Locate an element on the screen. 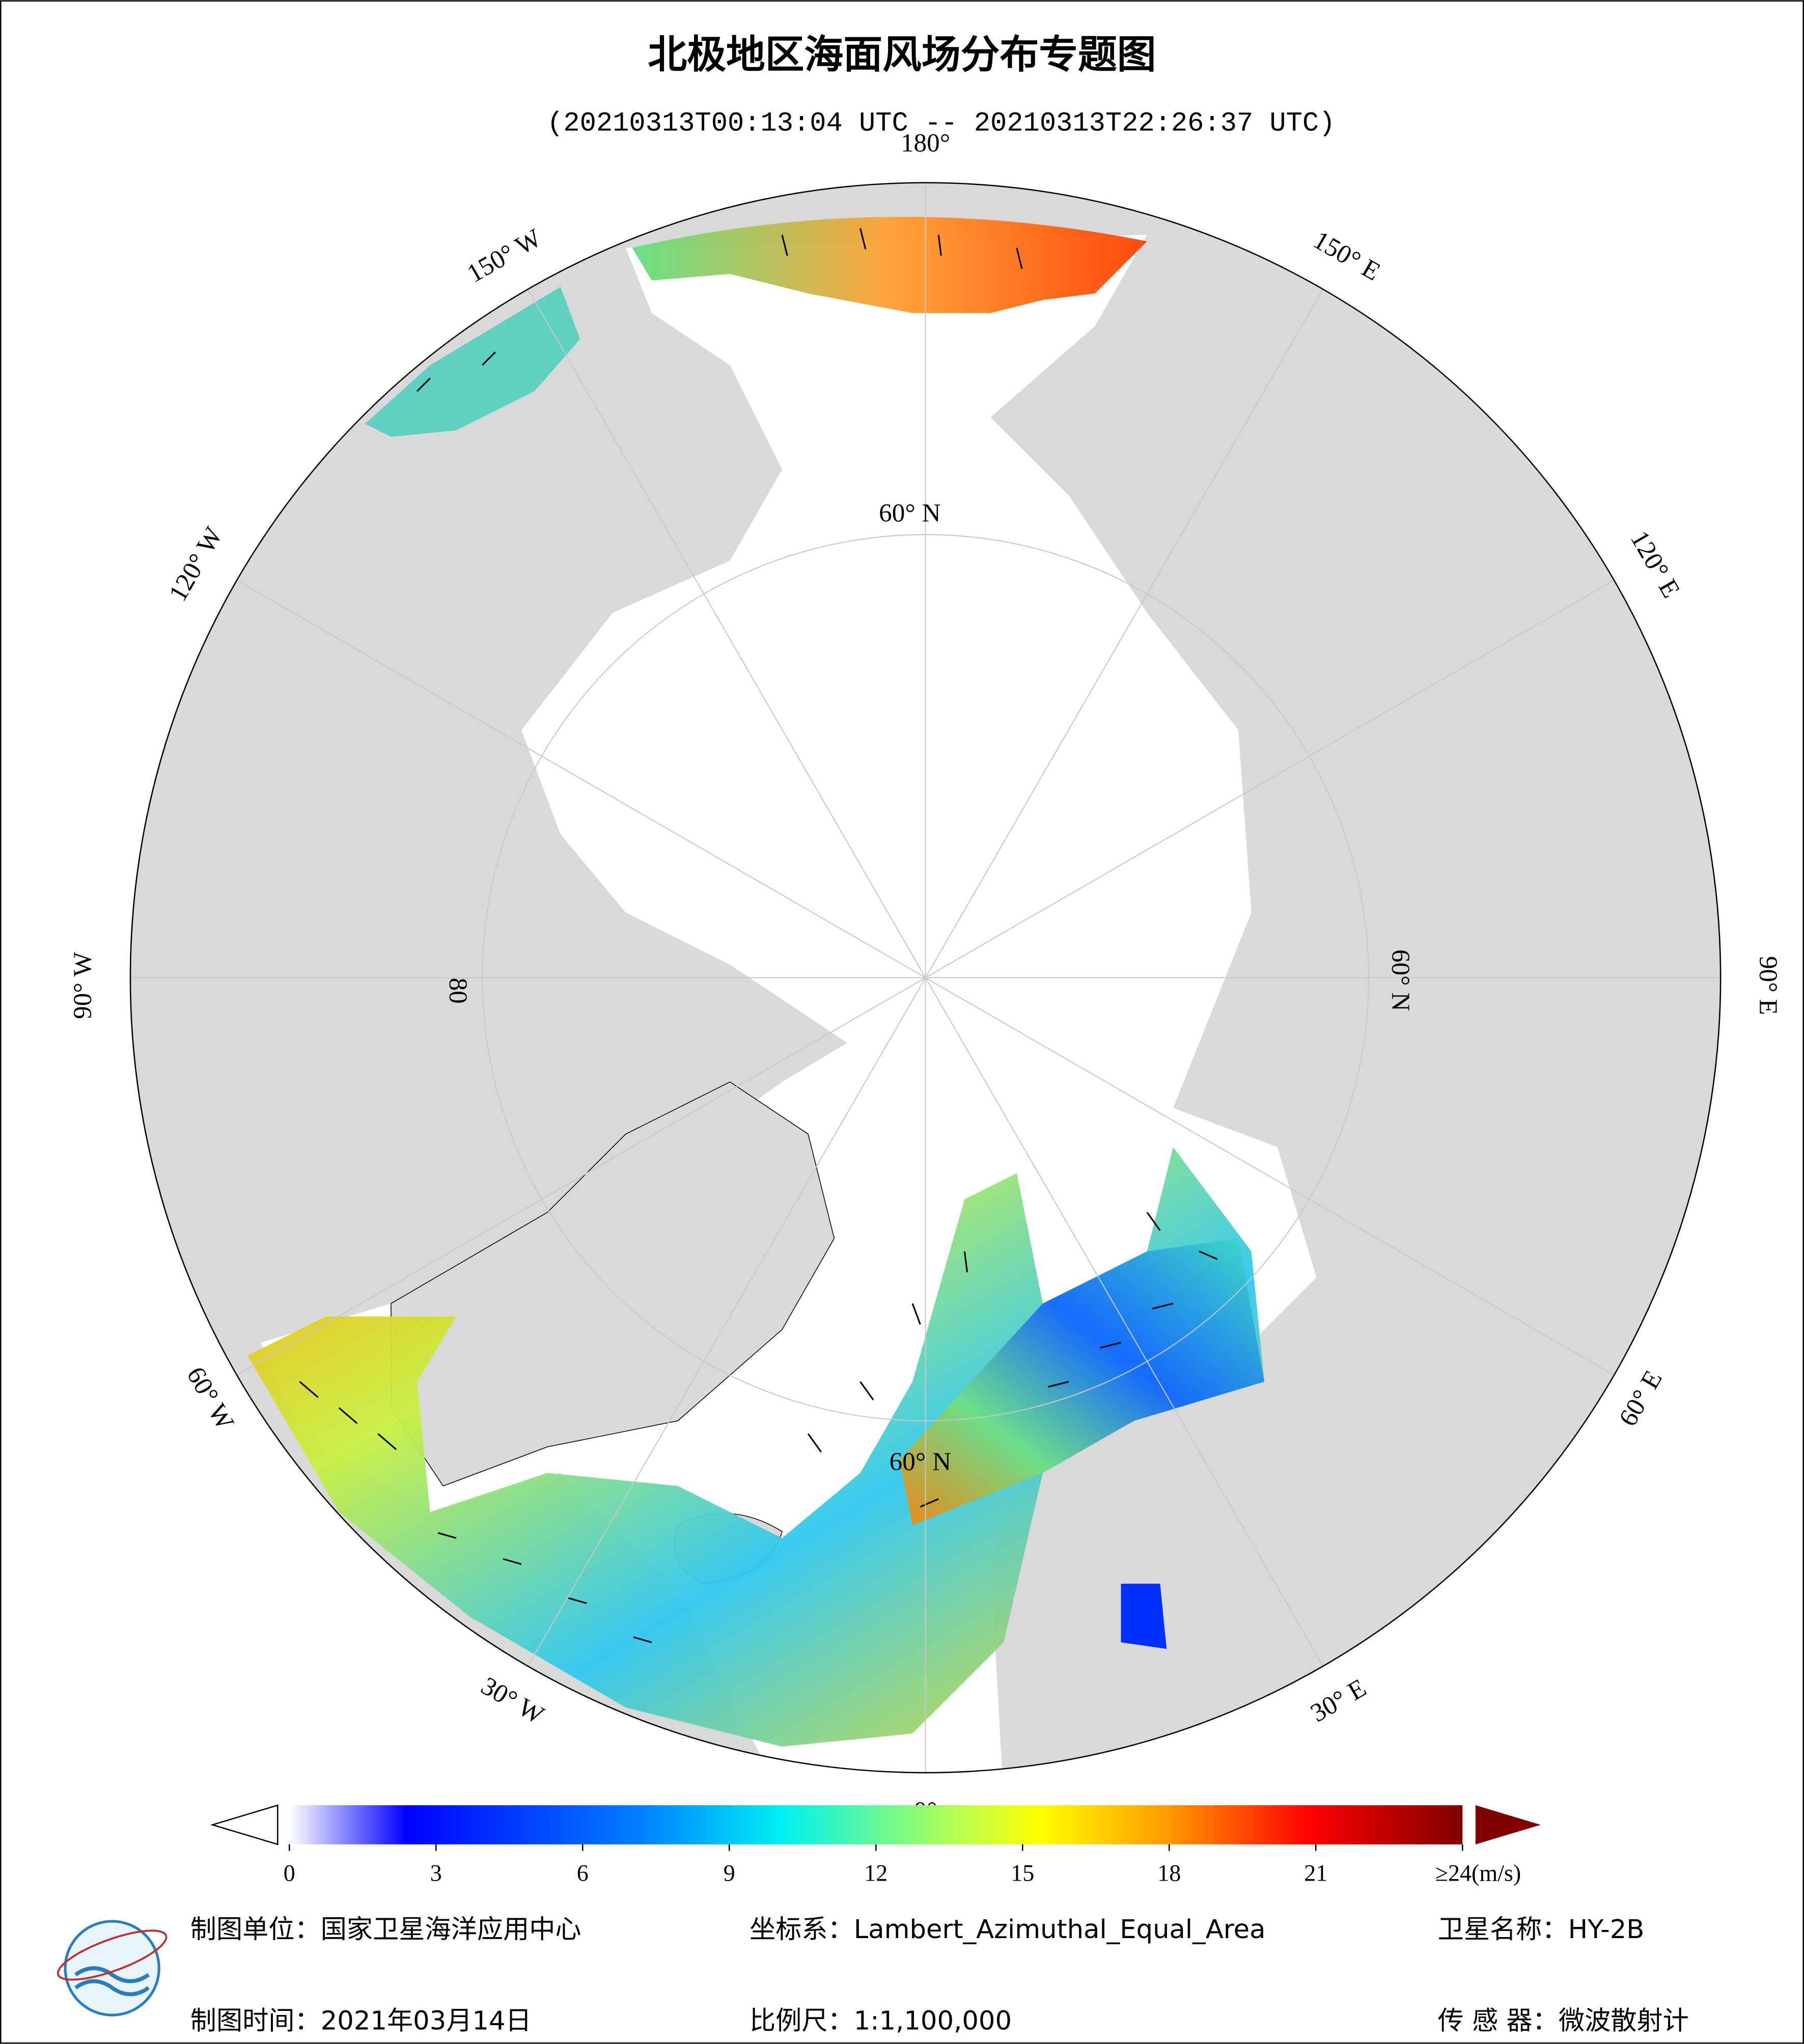 Image resolution: width=1804 pixels, height=2044 pixels. footer-unit: 制图单位：国家卫星海洋应用中心 is located at coordinates (385, 1929).